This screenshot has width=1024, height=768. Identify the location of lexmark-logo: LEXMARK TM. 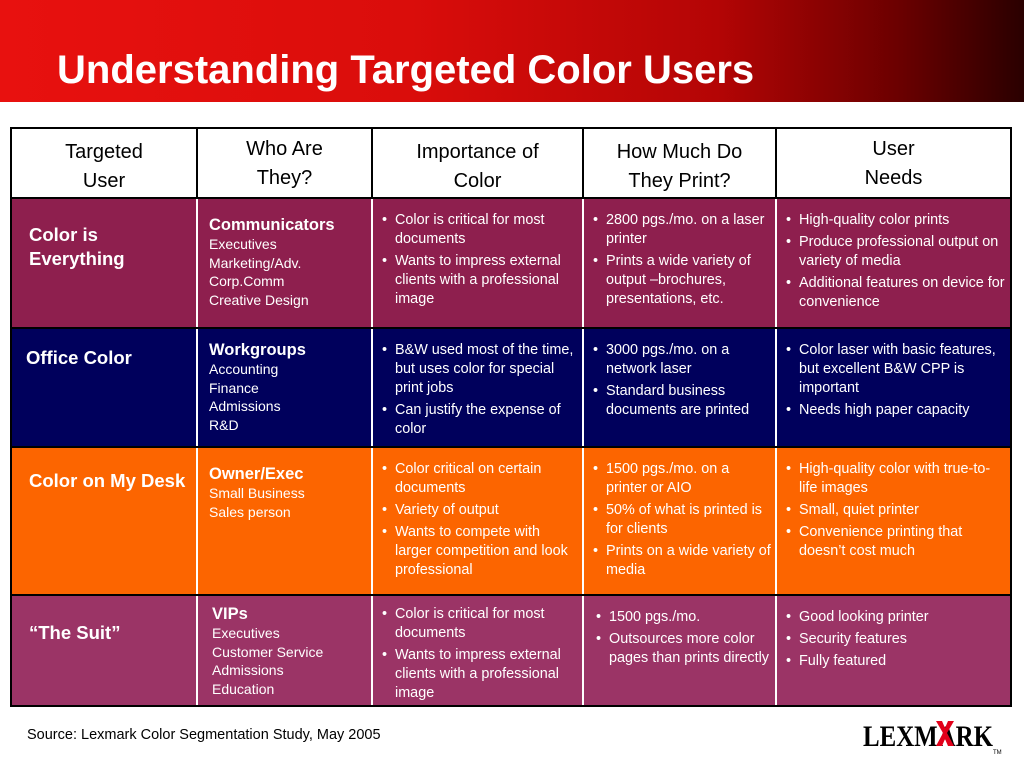
(932, 738).